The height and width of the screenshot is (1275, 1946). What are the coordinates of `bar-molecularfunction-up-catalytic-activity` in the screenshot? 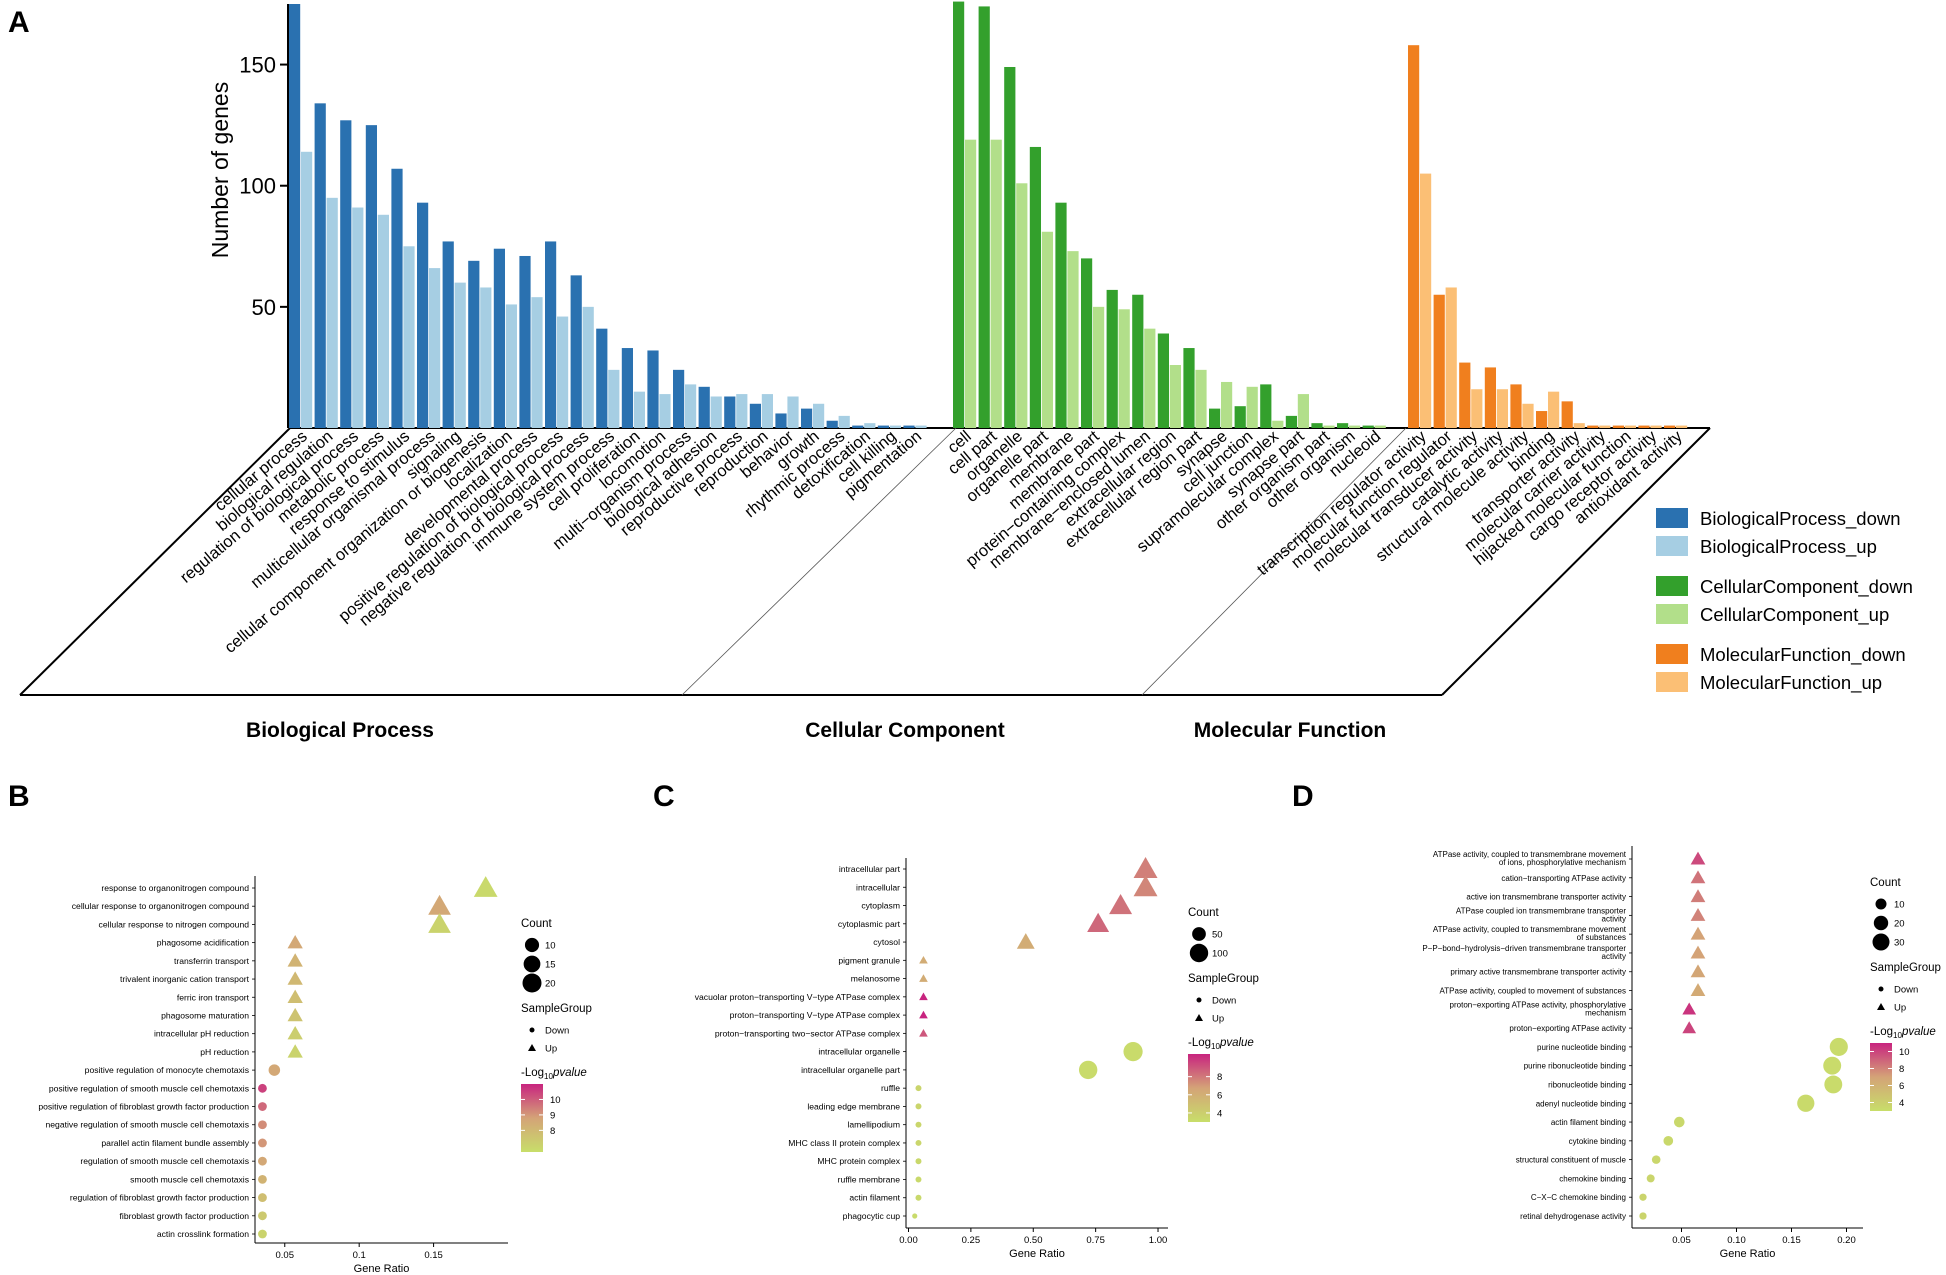 It's located at (1502, 408).